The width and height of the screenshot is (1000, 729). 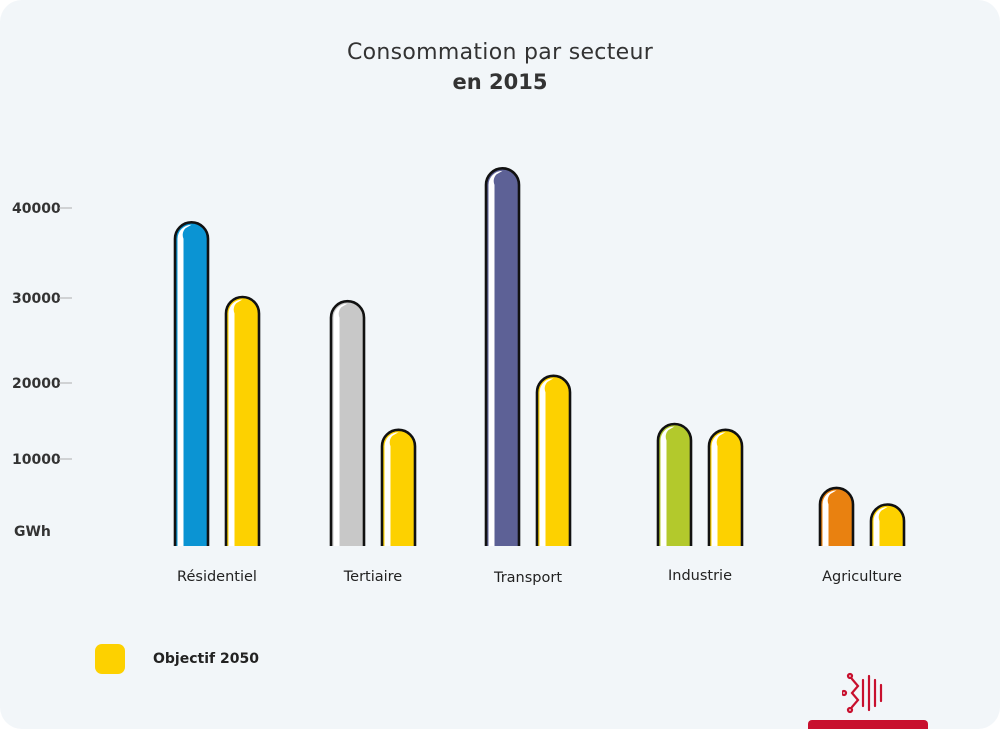 I want to click on legend: Objectif 2050, so click(x=177, y=659).